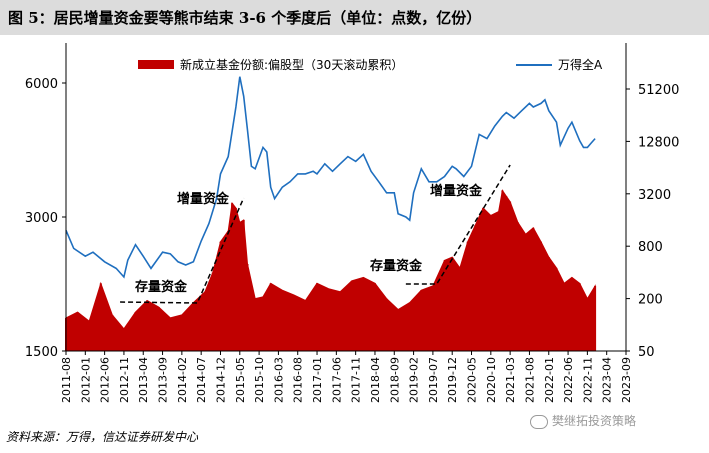 This screenshot has width=709, height=453. Describe the element at coordinates (626, 380) in the screenshot. I see `x-tick-label: 2023-09` at that location.